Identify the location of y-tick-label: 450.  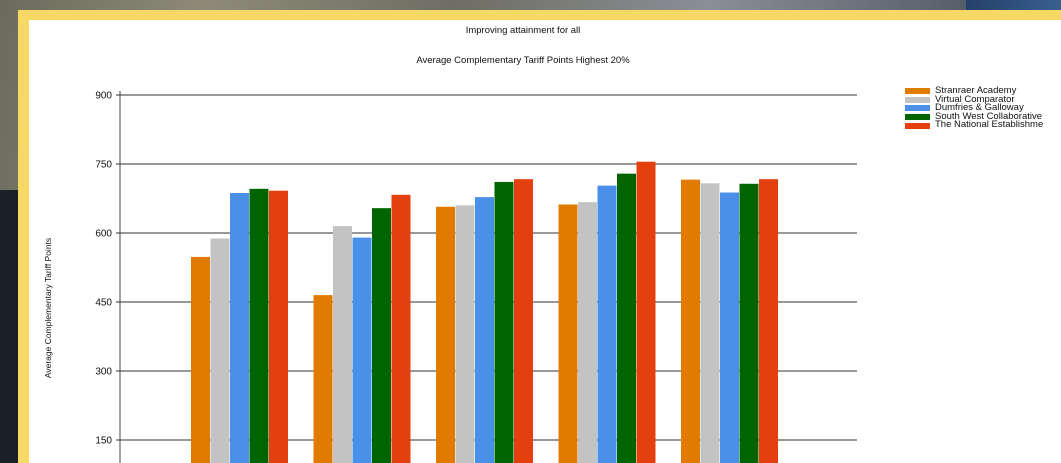
(103, 303).